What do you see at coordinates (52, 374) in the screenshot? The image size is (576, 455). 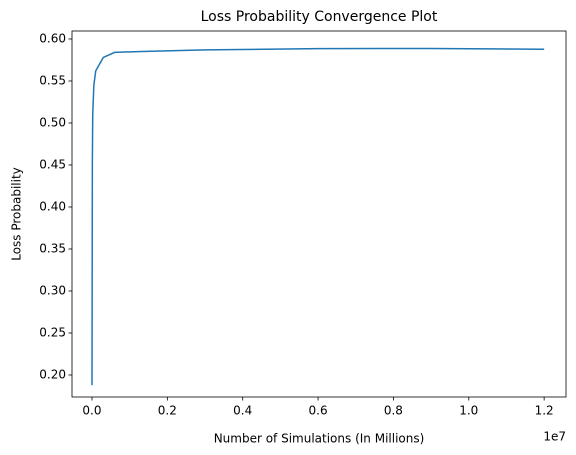 I see `y-tick-label: 0.20` at bounding box center [52, 374].